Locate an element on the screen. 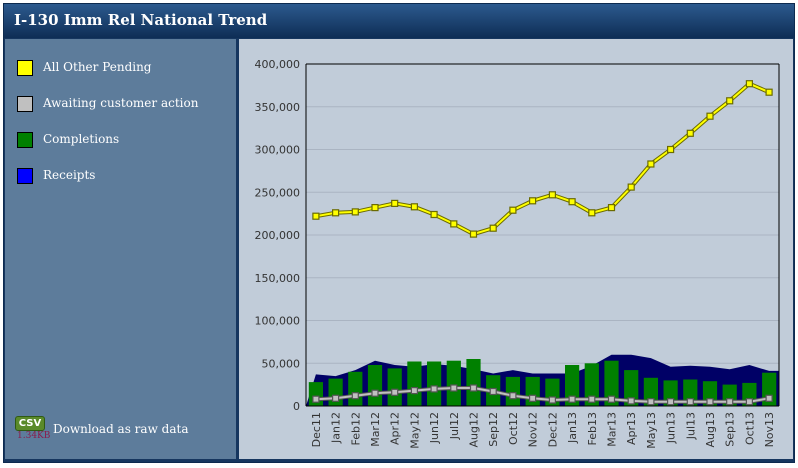 The image size is (798, 468). csv-download-label: Download as raw data is located at coordinates (121, 429).